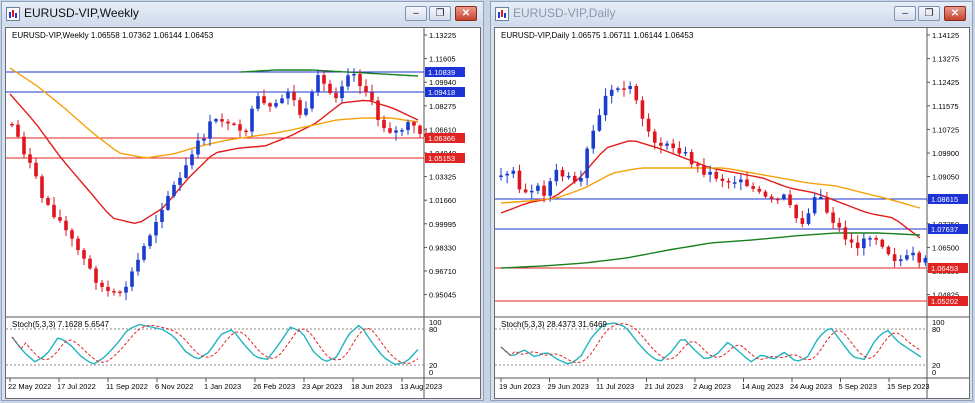 The width and height of the screenshot is (975, 403). Describe the element at coordinates (944, 301) in the screenshot. I see `price-tag-label: 1.05202` at that location.